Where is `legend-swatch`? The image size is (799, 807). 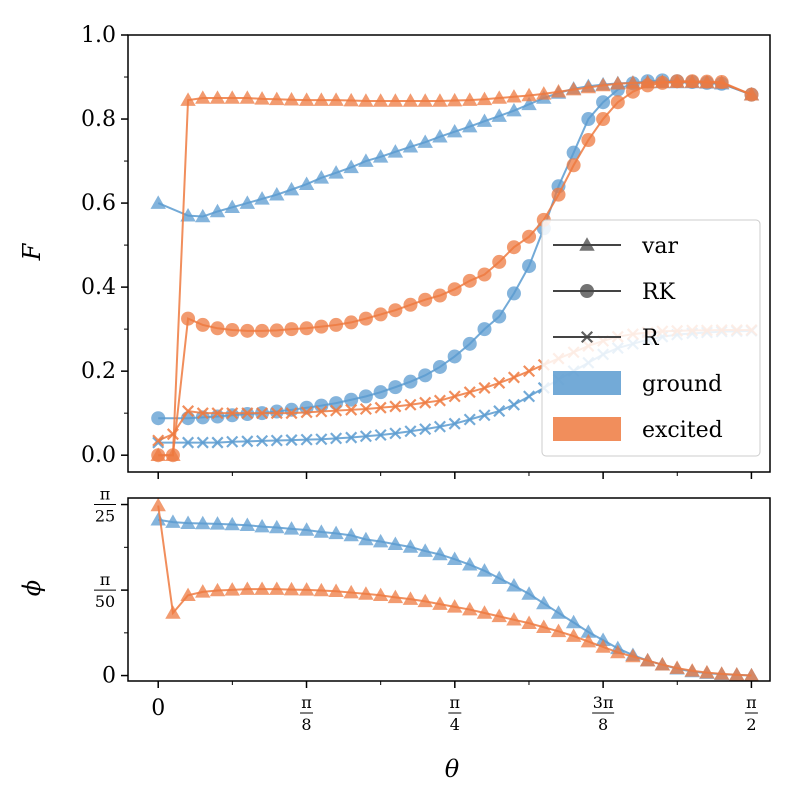
legend-swatch is located at coordinates (587, 383).